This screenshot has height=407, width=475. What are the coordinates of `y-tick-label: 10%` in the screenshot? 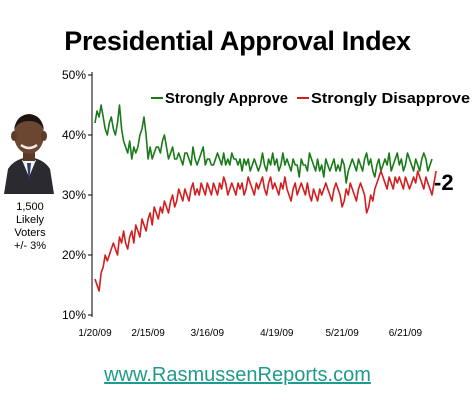 It's located at (74, 315).